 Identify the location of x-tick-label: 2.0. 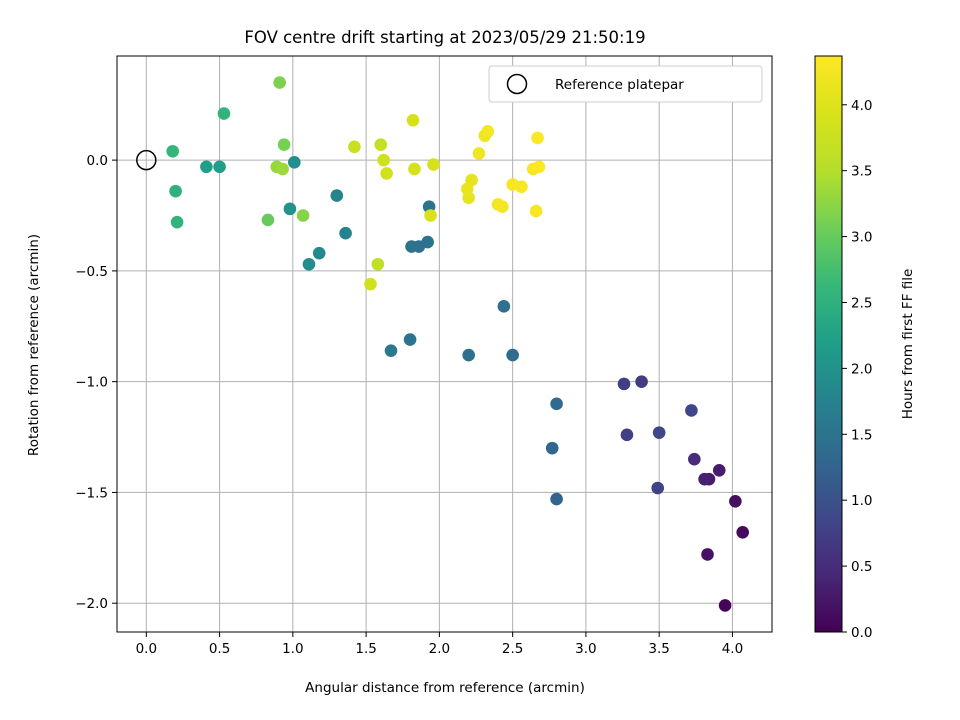
(439, 649).